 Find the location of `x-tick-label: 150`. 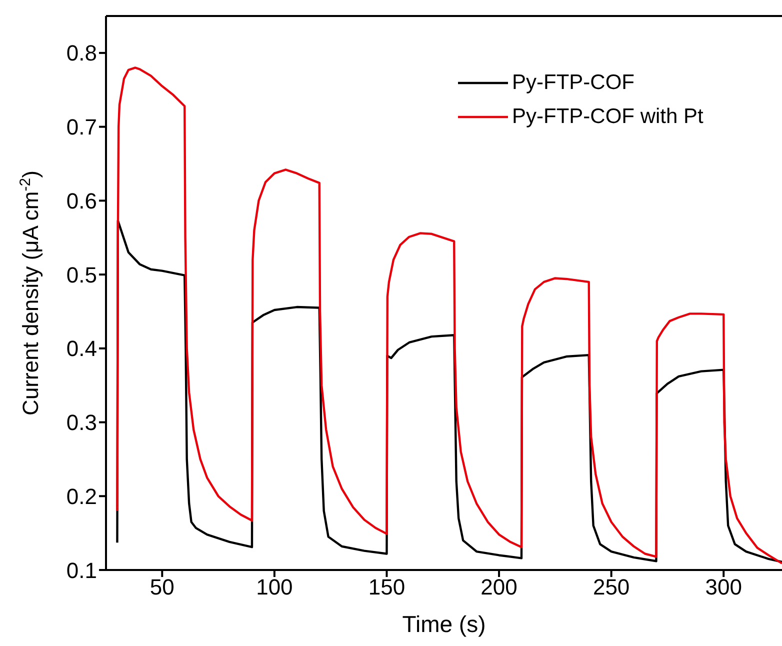

x-tick-label: 150 is located at coordinates (387, 587).